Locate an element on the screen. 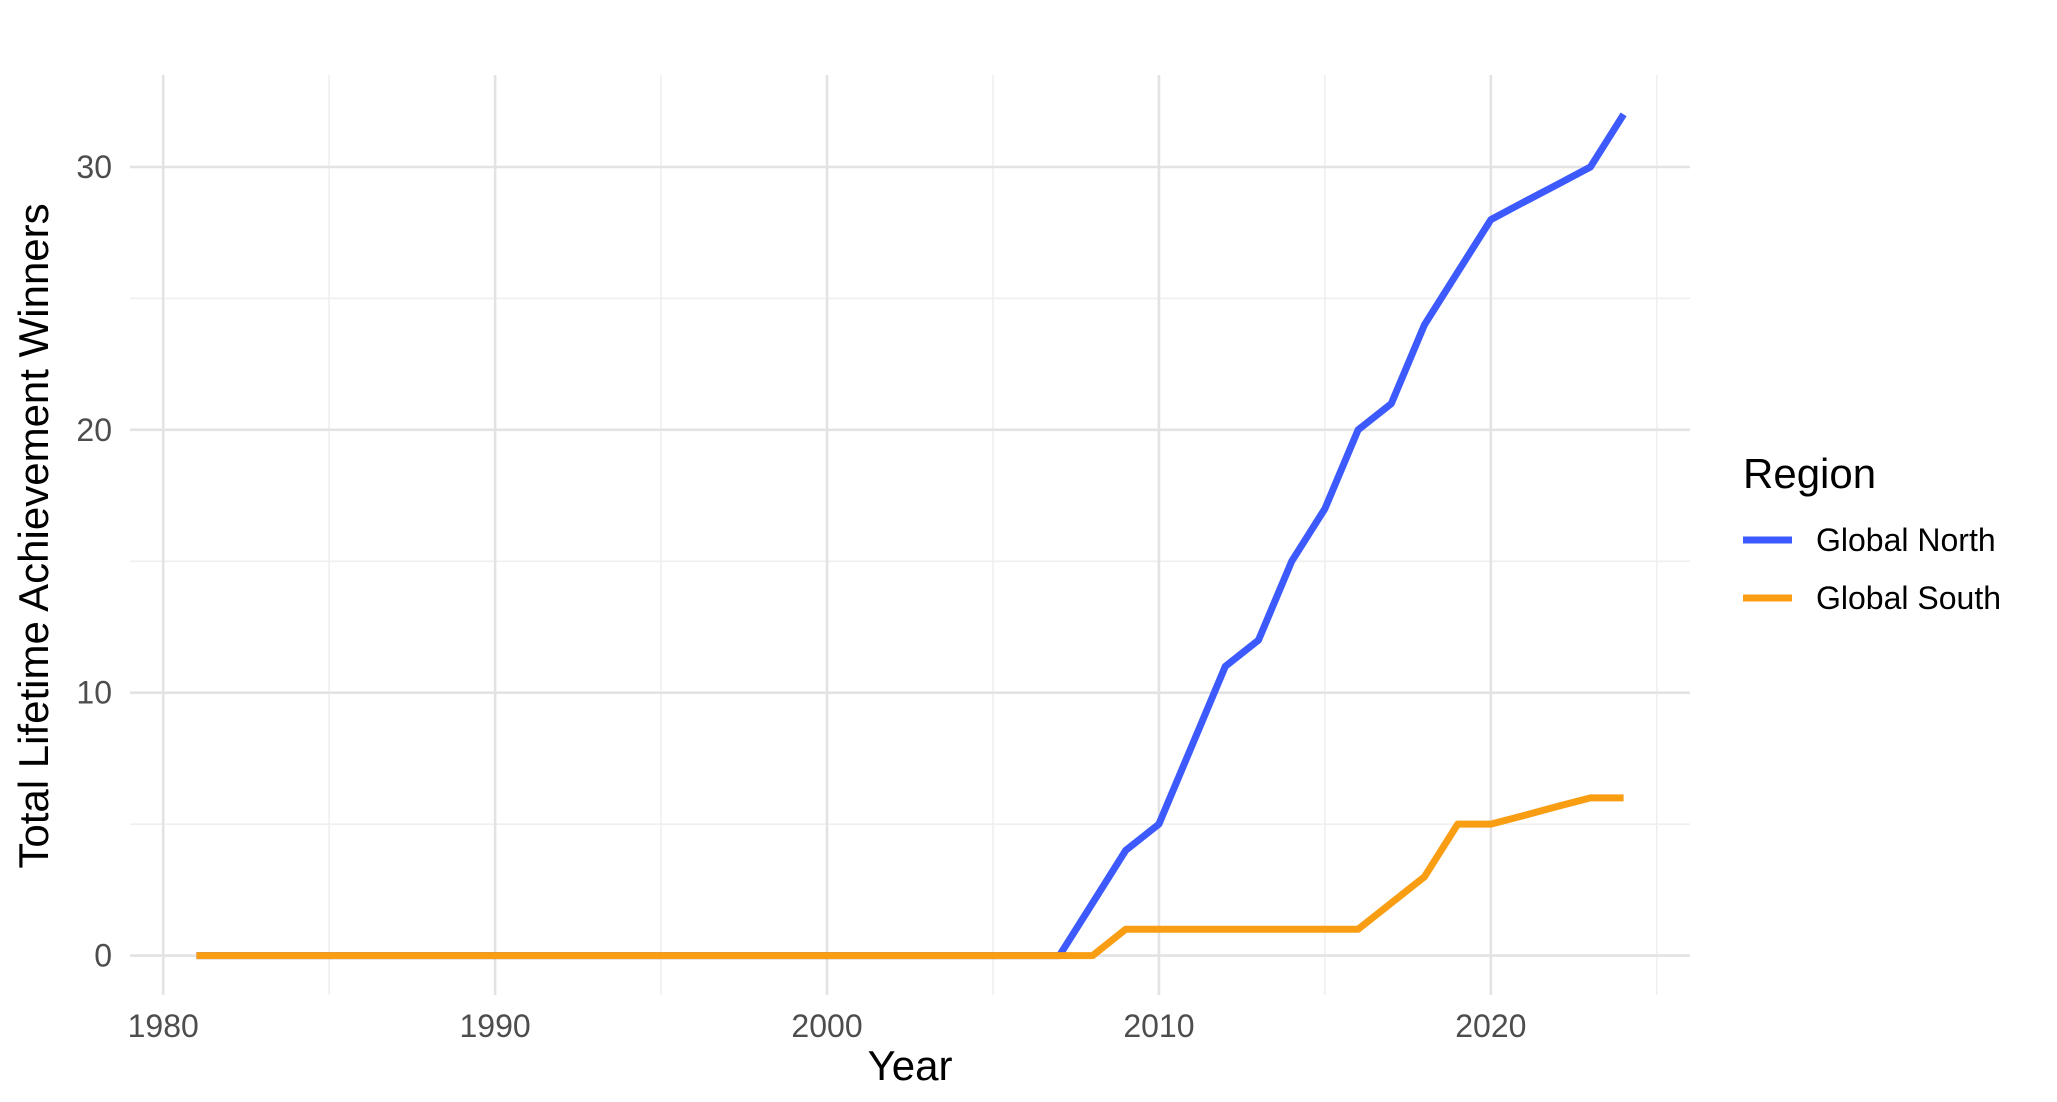  x-axis-tick-labels: 1980 1990 2000 2010 2020 is located at coordinates (827, 1026).